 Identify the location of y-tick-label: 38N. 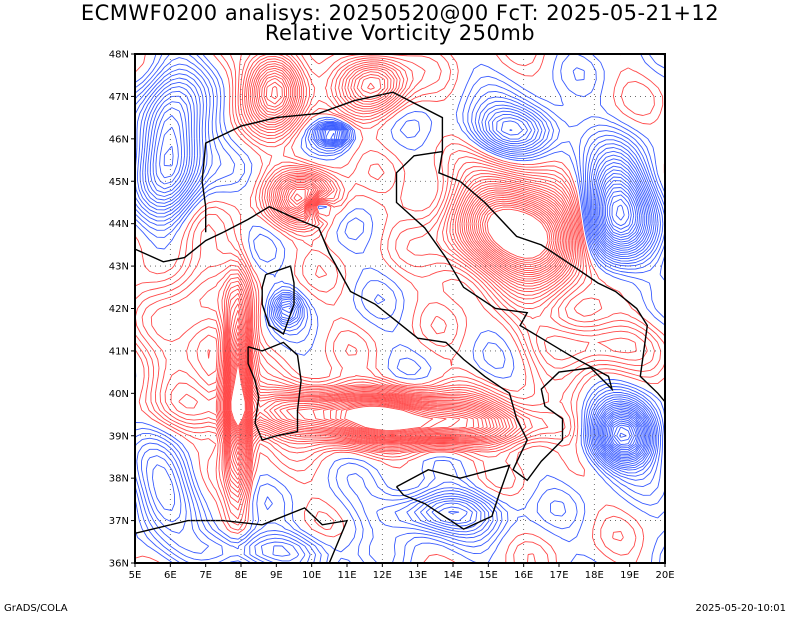
(119, 479).